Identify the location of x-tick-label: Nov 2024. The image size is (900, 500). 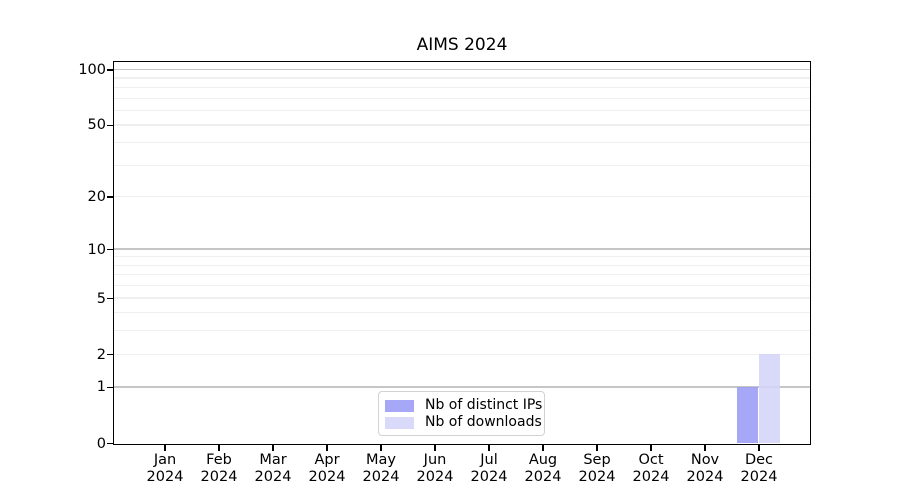
(705, 468).